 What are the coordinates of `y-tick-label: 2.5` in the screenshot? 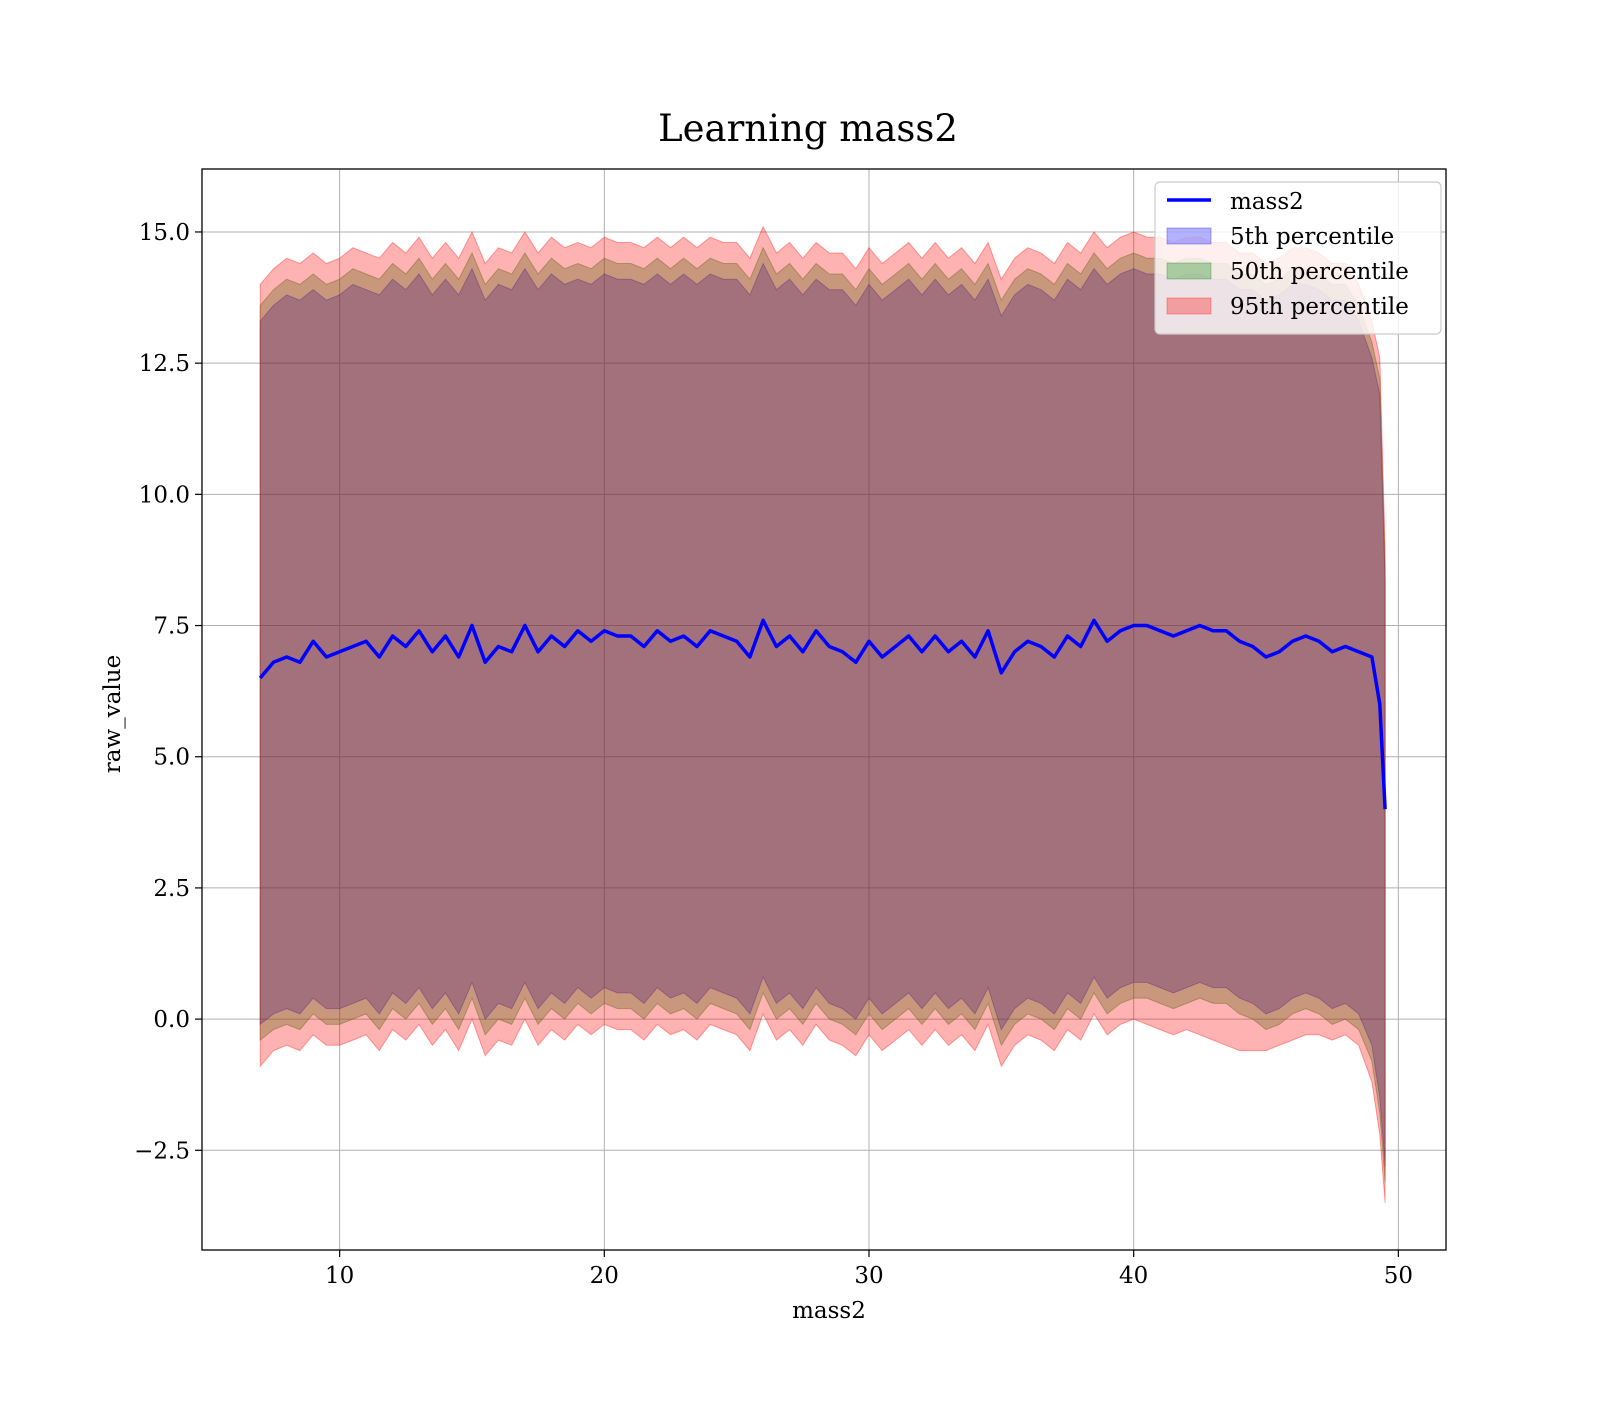 It's located at (171, 889).